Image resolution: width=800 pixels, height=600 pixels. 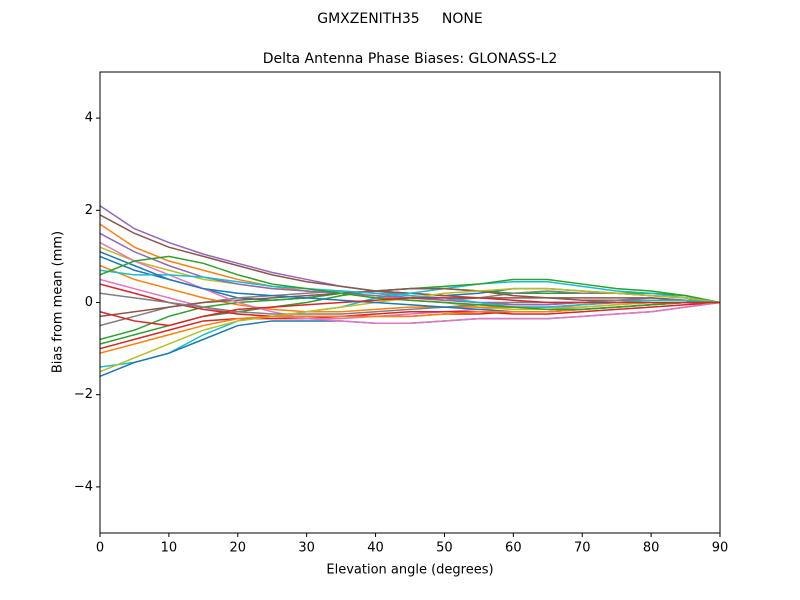 What do you see at coordinates (582, 548) in the screenshot?
I see `x-tick-label: 70` at bounding box center [582, 548].